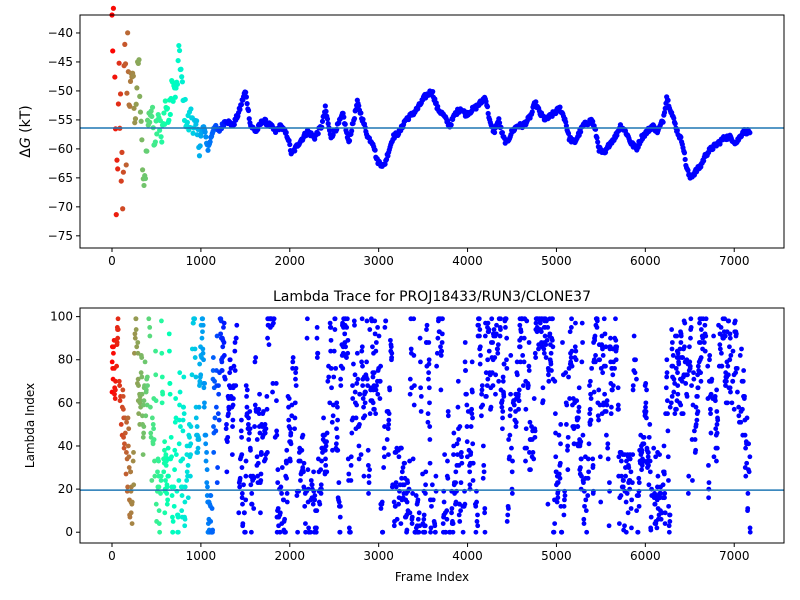 The image size is (800, 600). Describe the element at coordinates (734, 556) in the screenshot. I see `x-tick-label: 7000` at that location.